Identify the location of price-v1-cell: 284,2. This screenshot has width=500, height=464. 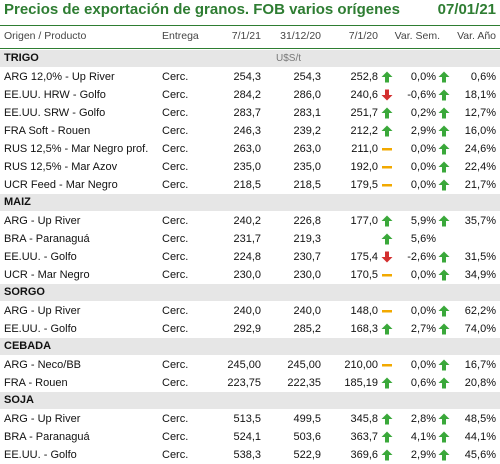
(247, 95).